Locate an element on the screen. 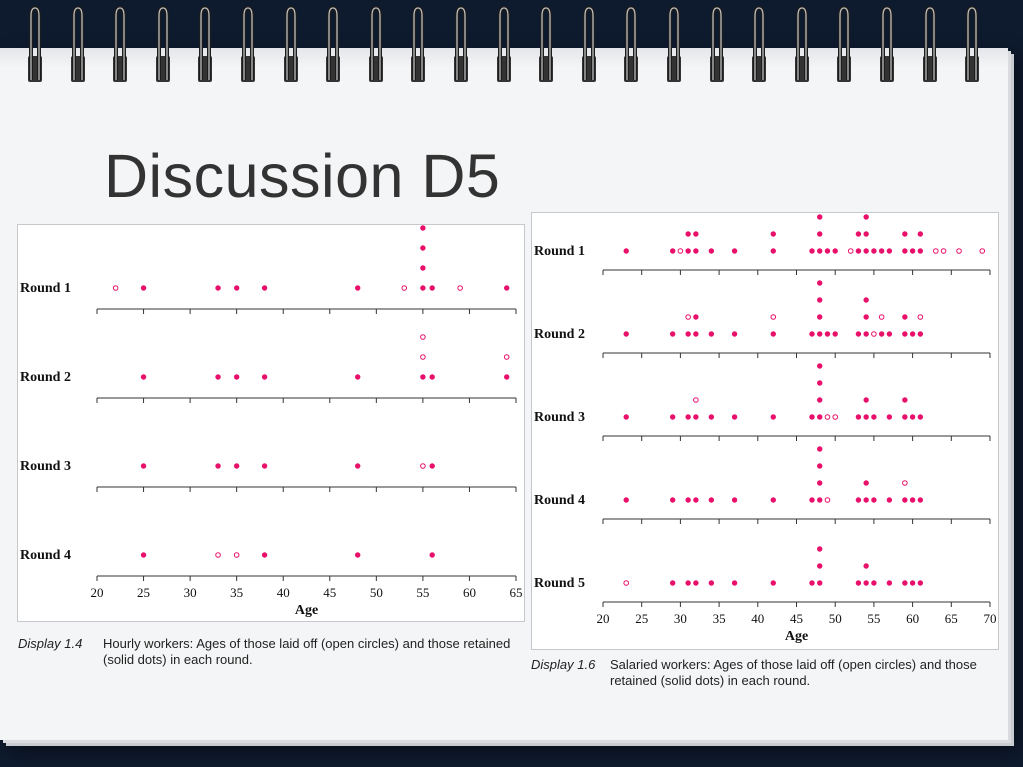  tick-label: 65 is located at coordinates (516, 592).